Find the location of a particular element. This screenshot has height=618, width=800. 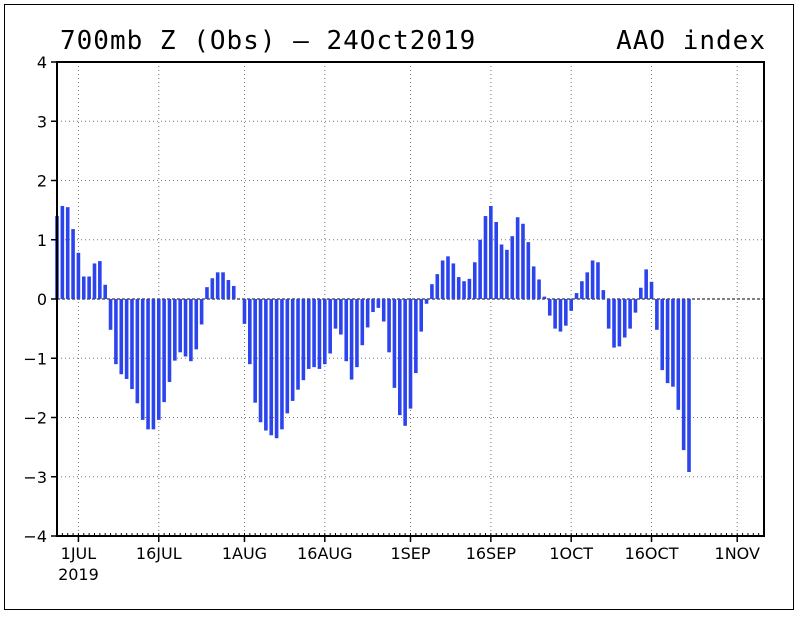

y-tick-label: −4 is located at coordinates (35, 536).